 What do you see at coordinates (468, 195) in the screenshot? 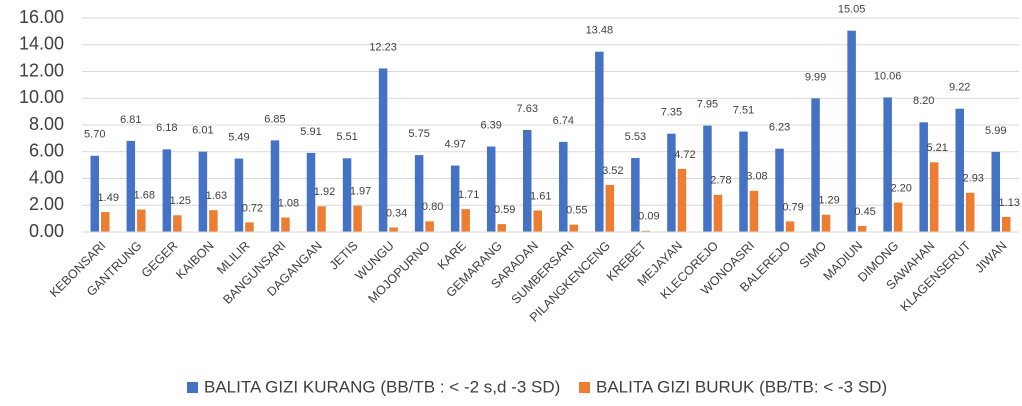
I see `data-label: 1.71` at bounding box center [468, 195].